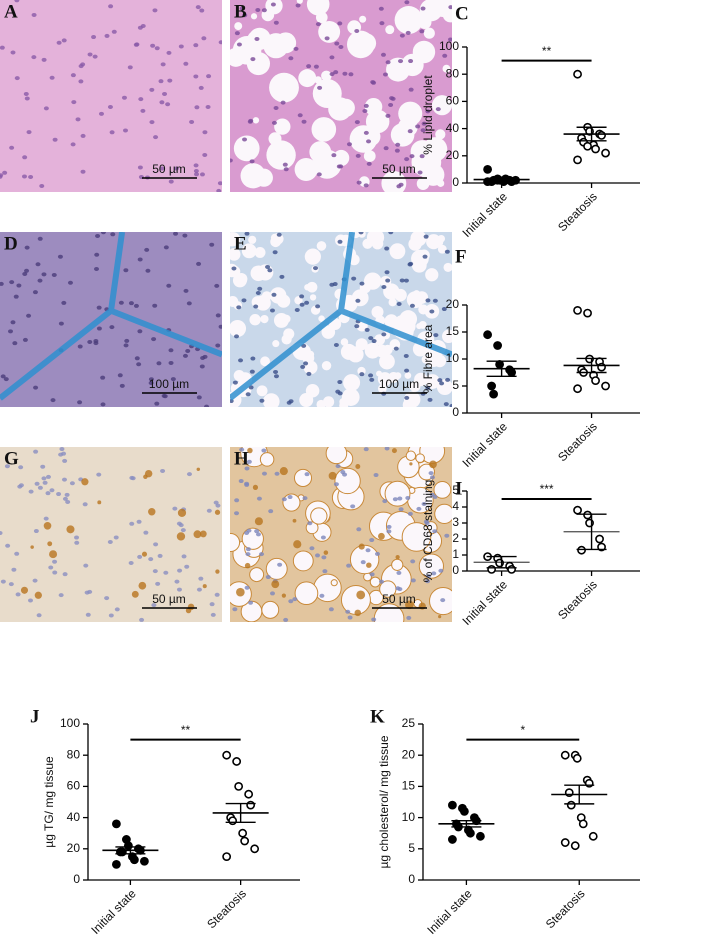  What do you see at coordinates (226, 908) in the screenshot?
I see `x-tick-label: Steatosis` at bounding box center [226, 908].